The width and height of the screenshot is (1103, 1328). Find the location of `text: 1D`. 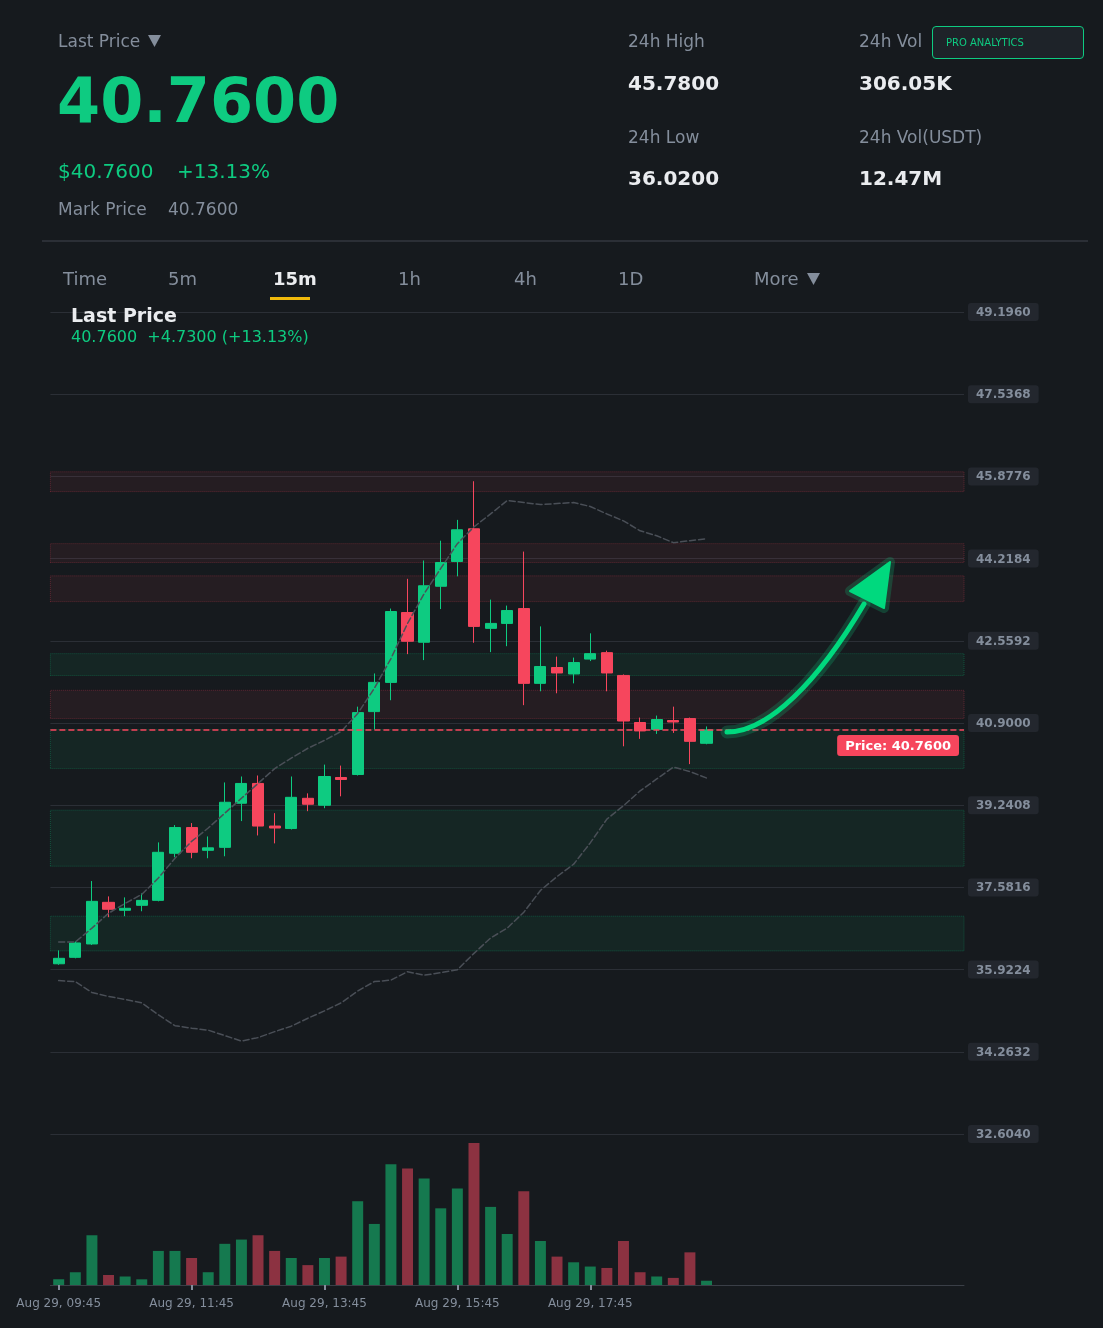

text: 1D is located at coordinates (631, 278).